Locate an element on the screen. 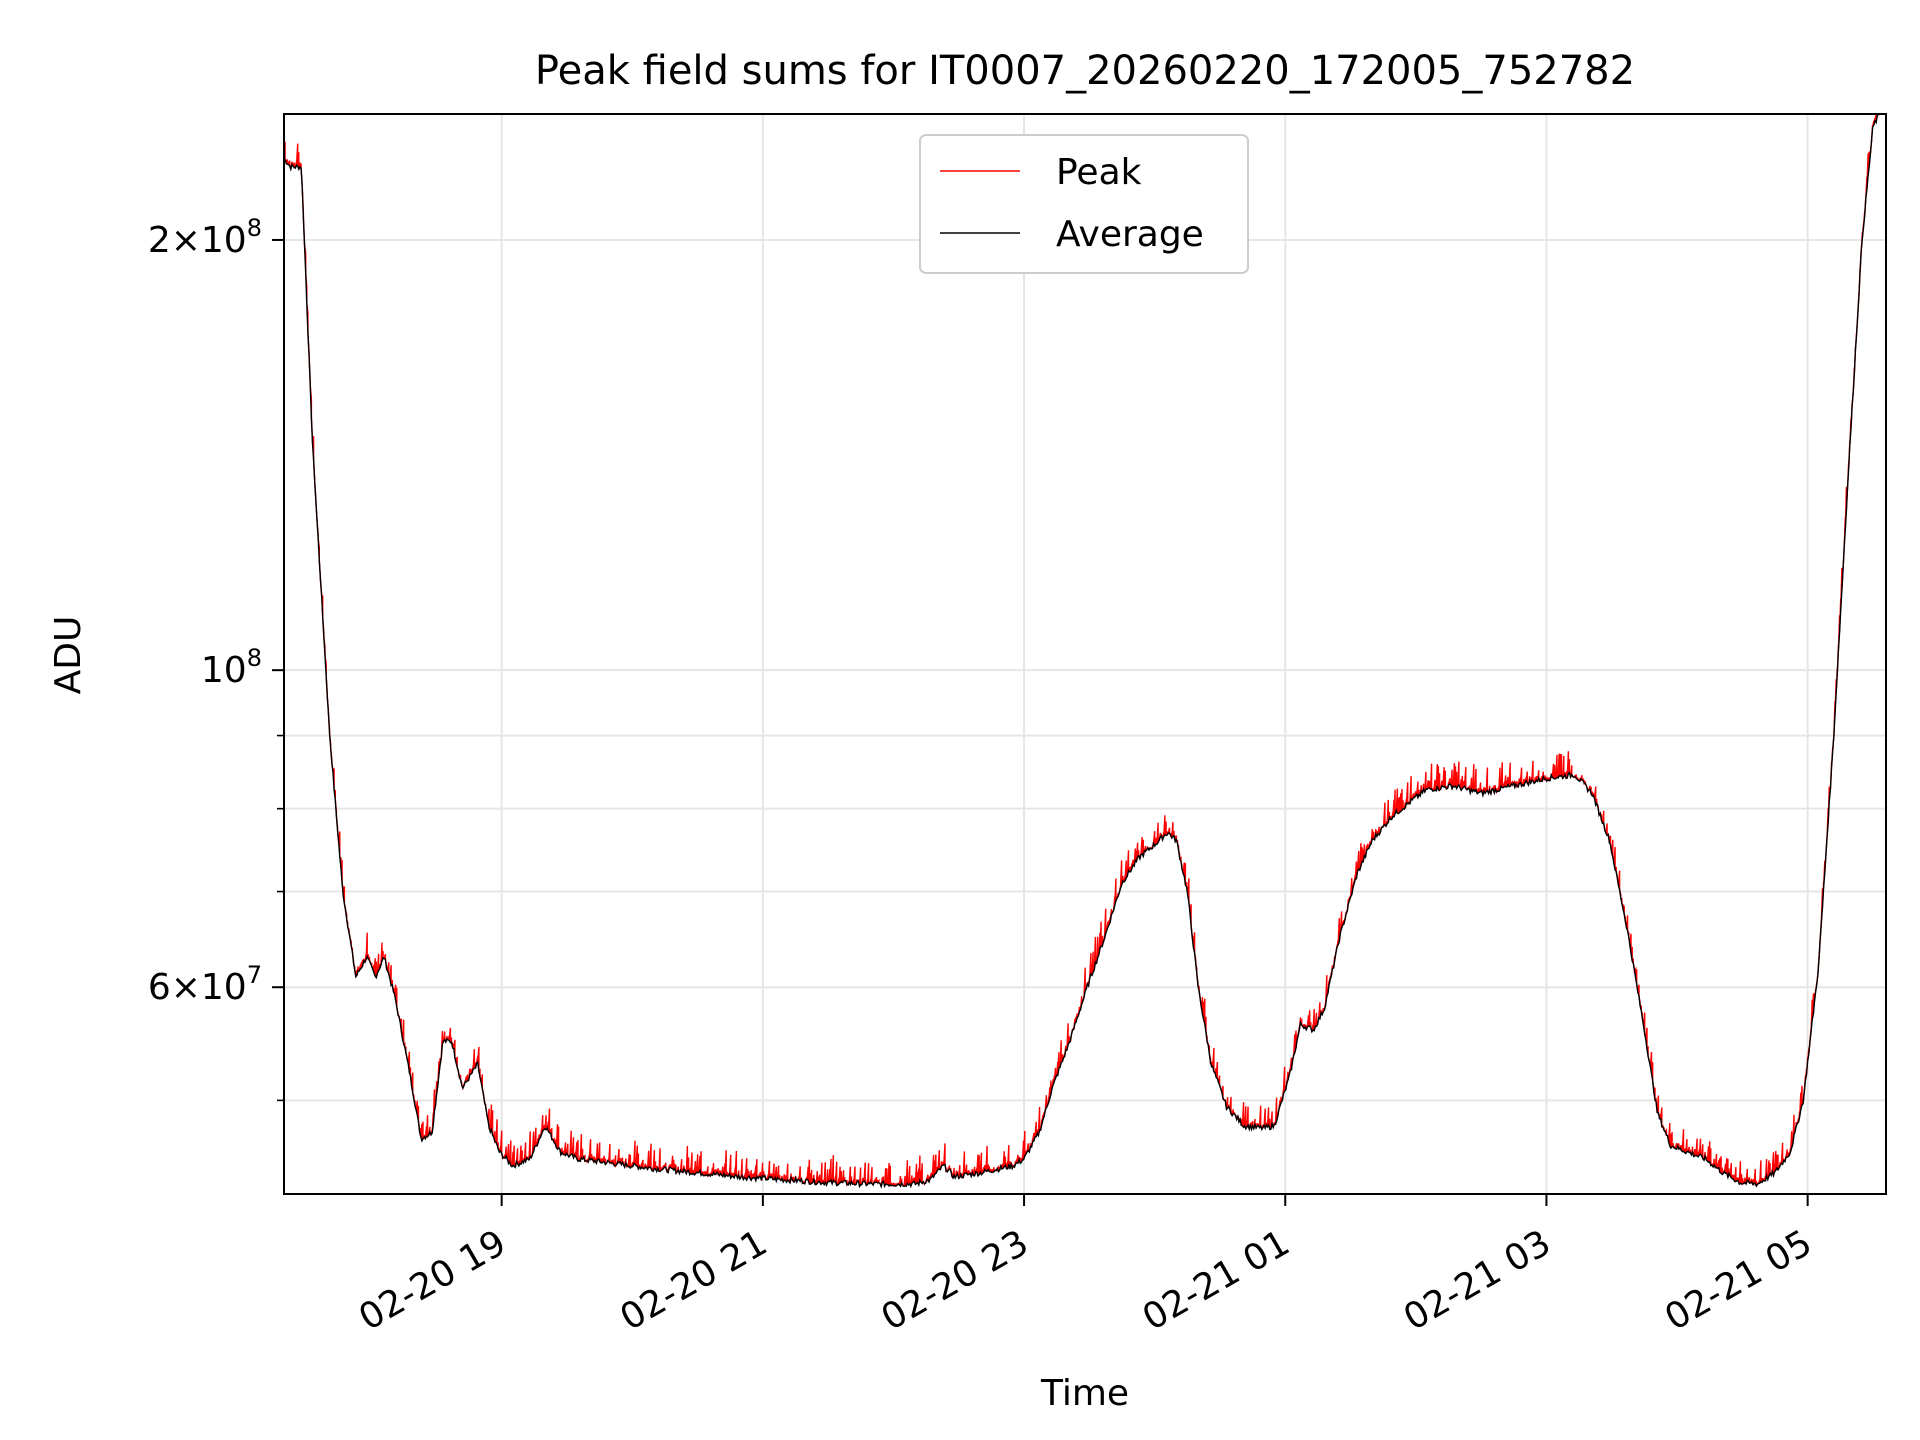 This screenshot has width=1920, height=1440. y-axis-label: ADU is located at coordinates (68, 655).